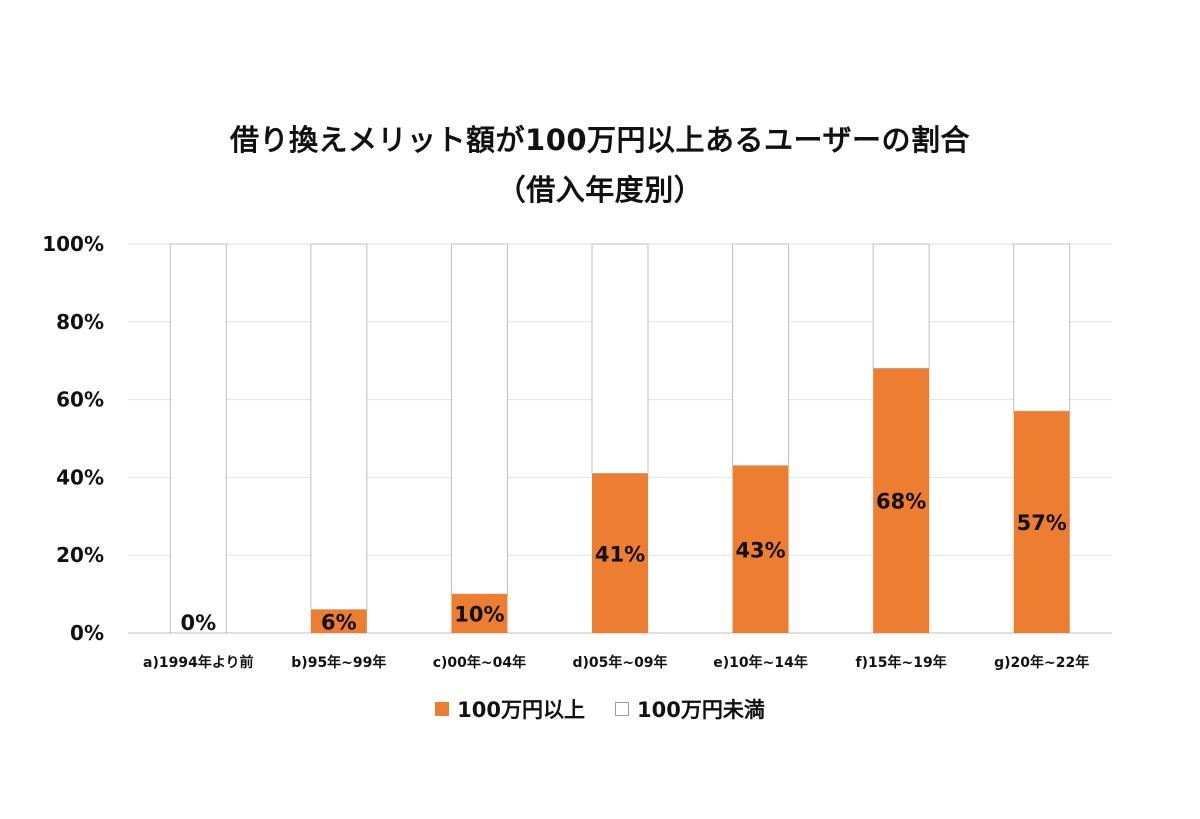 The image size is (1200, 819). I want to click on y-tick-label: 20%, so click(80, 555).